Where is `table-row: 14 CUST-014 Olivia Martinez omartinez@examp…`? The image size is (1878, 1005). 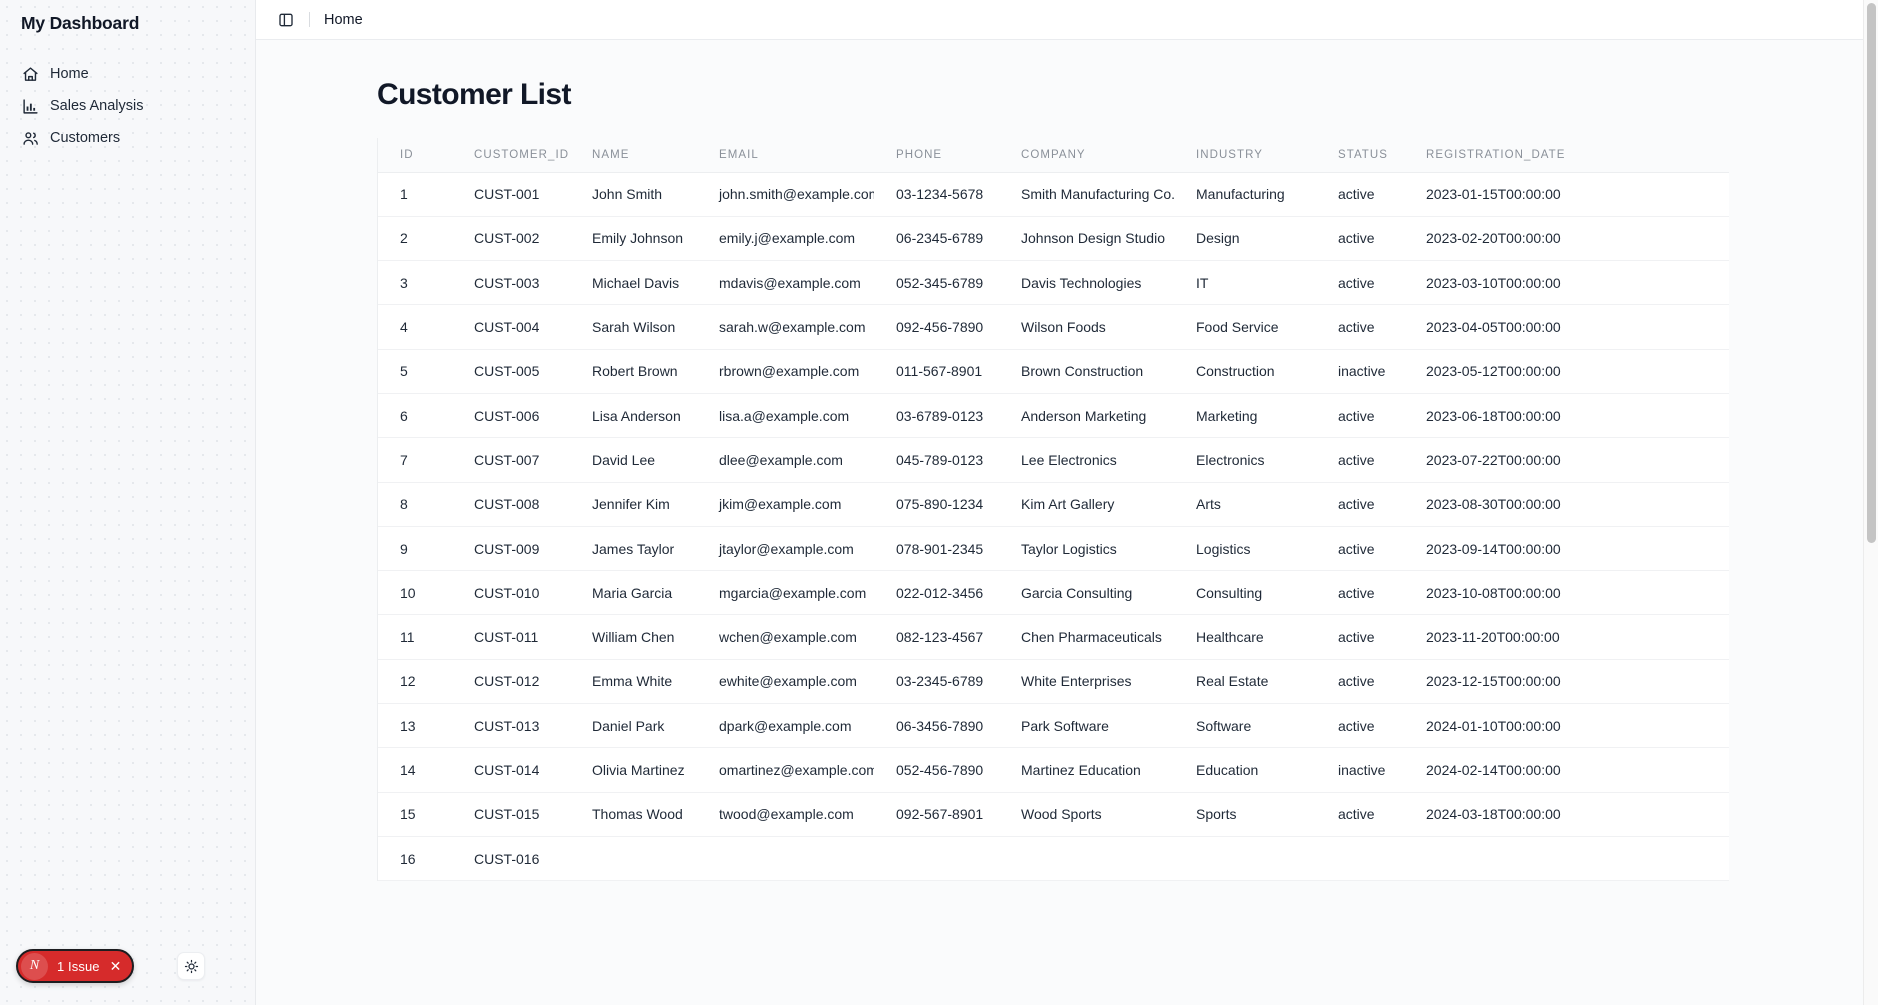
table-row: 14 CUST-014 Olivia Martinez omartinez@examp… is located at coordinates (1053, 770).